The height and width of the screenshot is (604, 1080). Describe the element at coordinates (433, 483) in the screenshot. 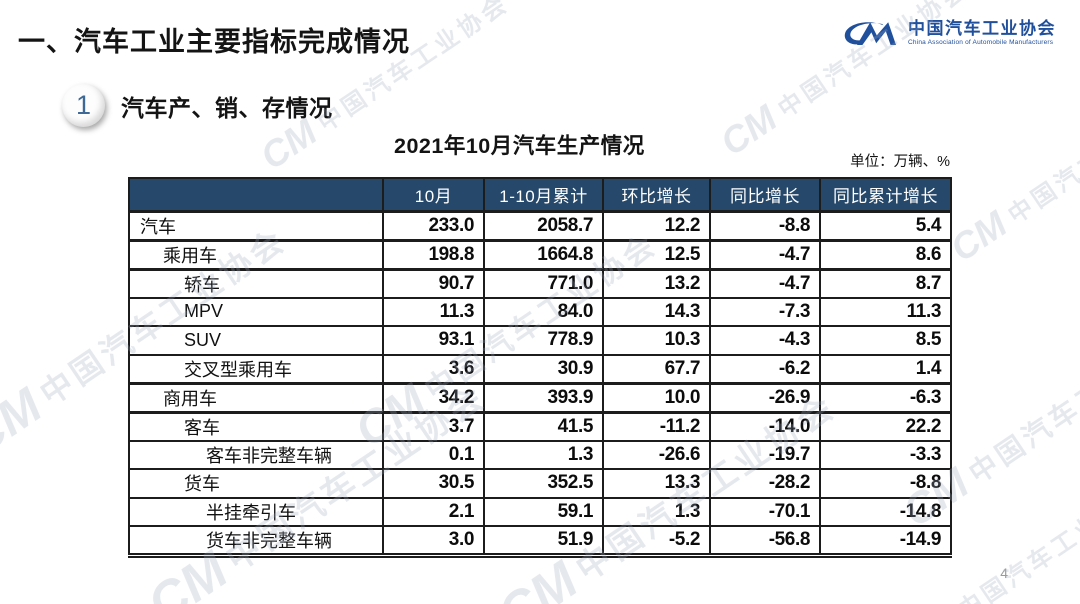

I see `cell-value: 30.5` at that location.